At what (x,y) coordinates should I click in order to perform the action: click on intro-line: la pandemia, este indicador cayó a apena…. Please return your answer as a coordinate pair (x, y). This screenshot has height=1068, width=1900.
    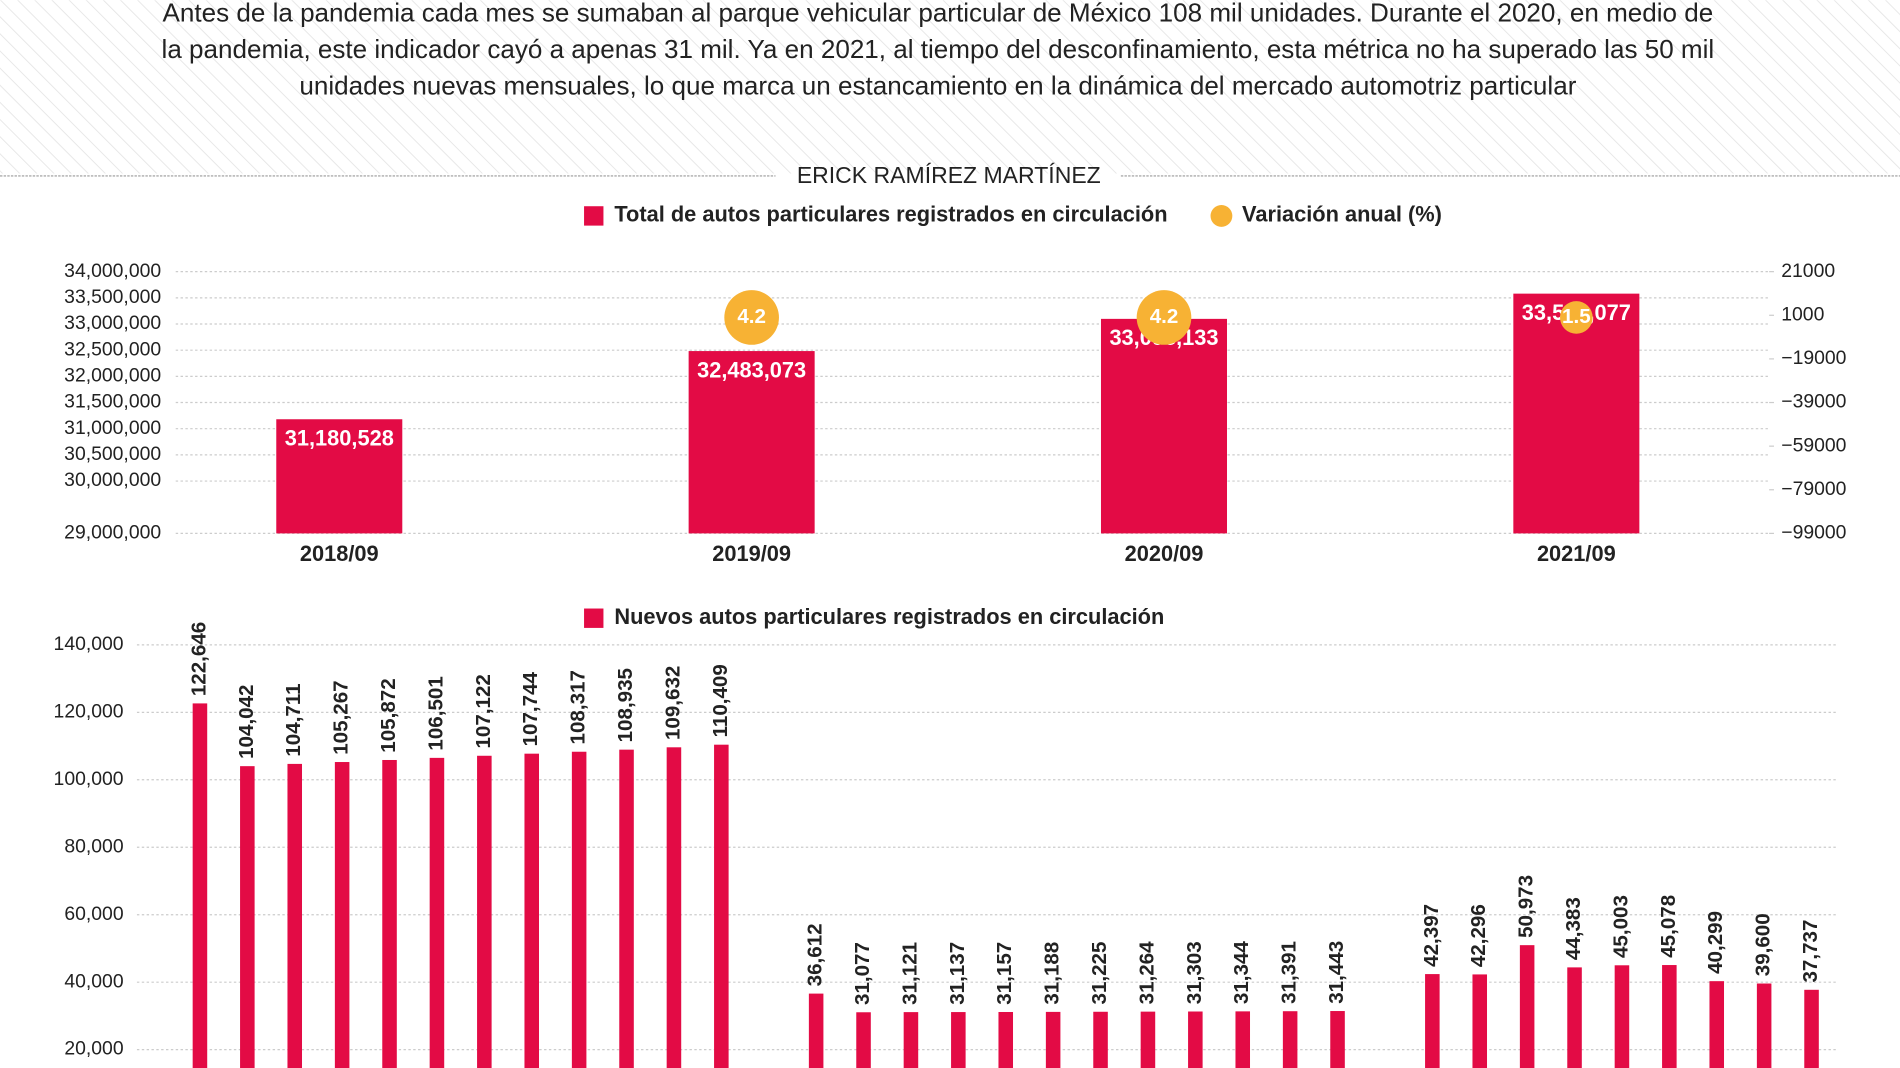
    Looking at the image, I should click on (938, 49).